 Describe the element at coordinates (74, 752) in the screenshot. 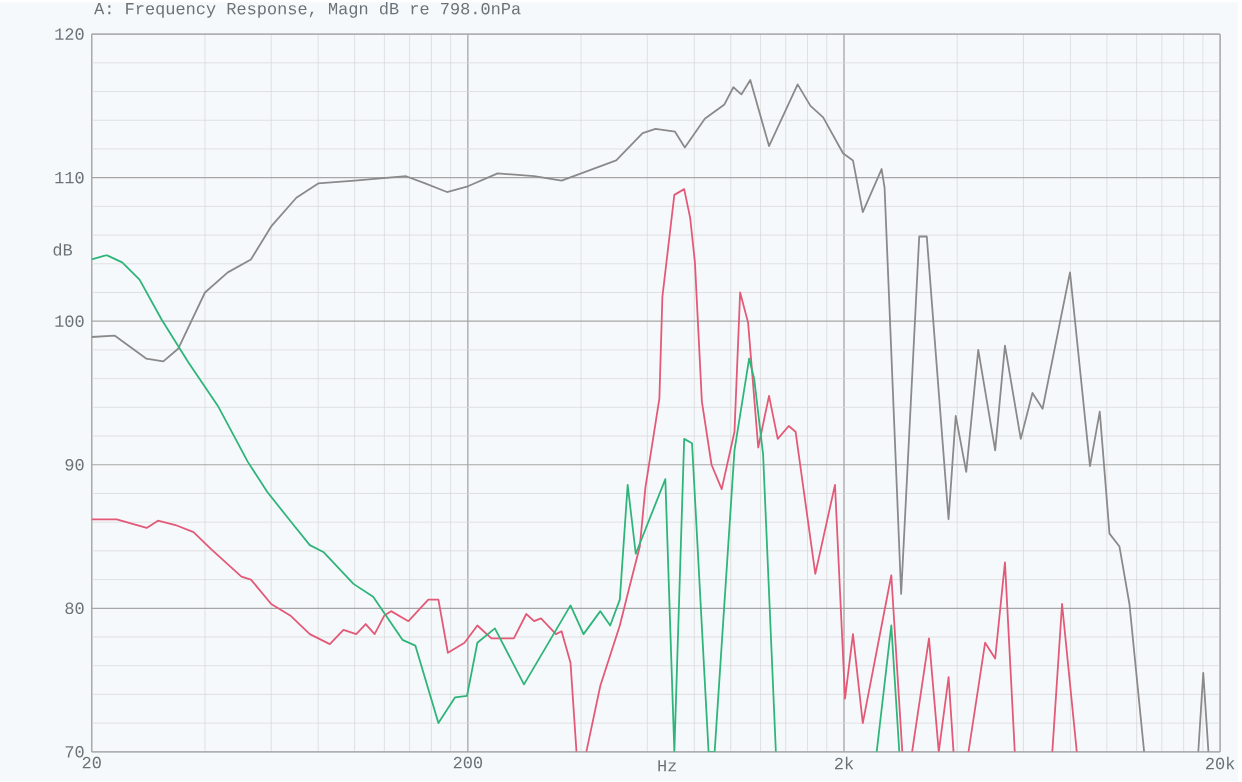

I see `y-tick-label: 70` at that location.